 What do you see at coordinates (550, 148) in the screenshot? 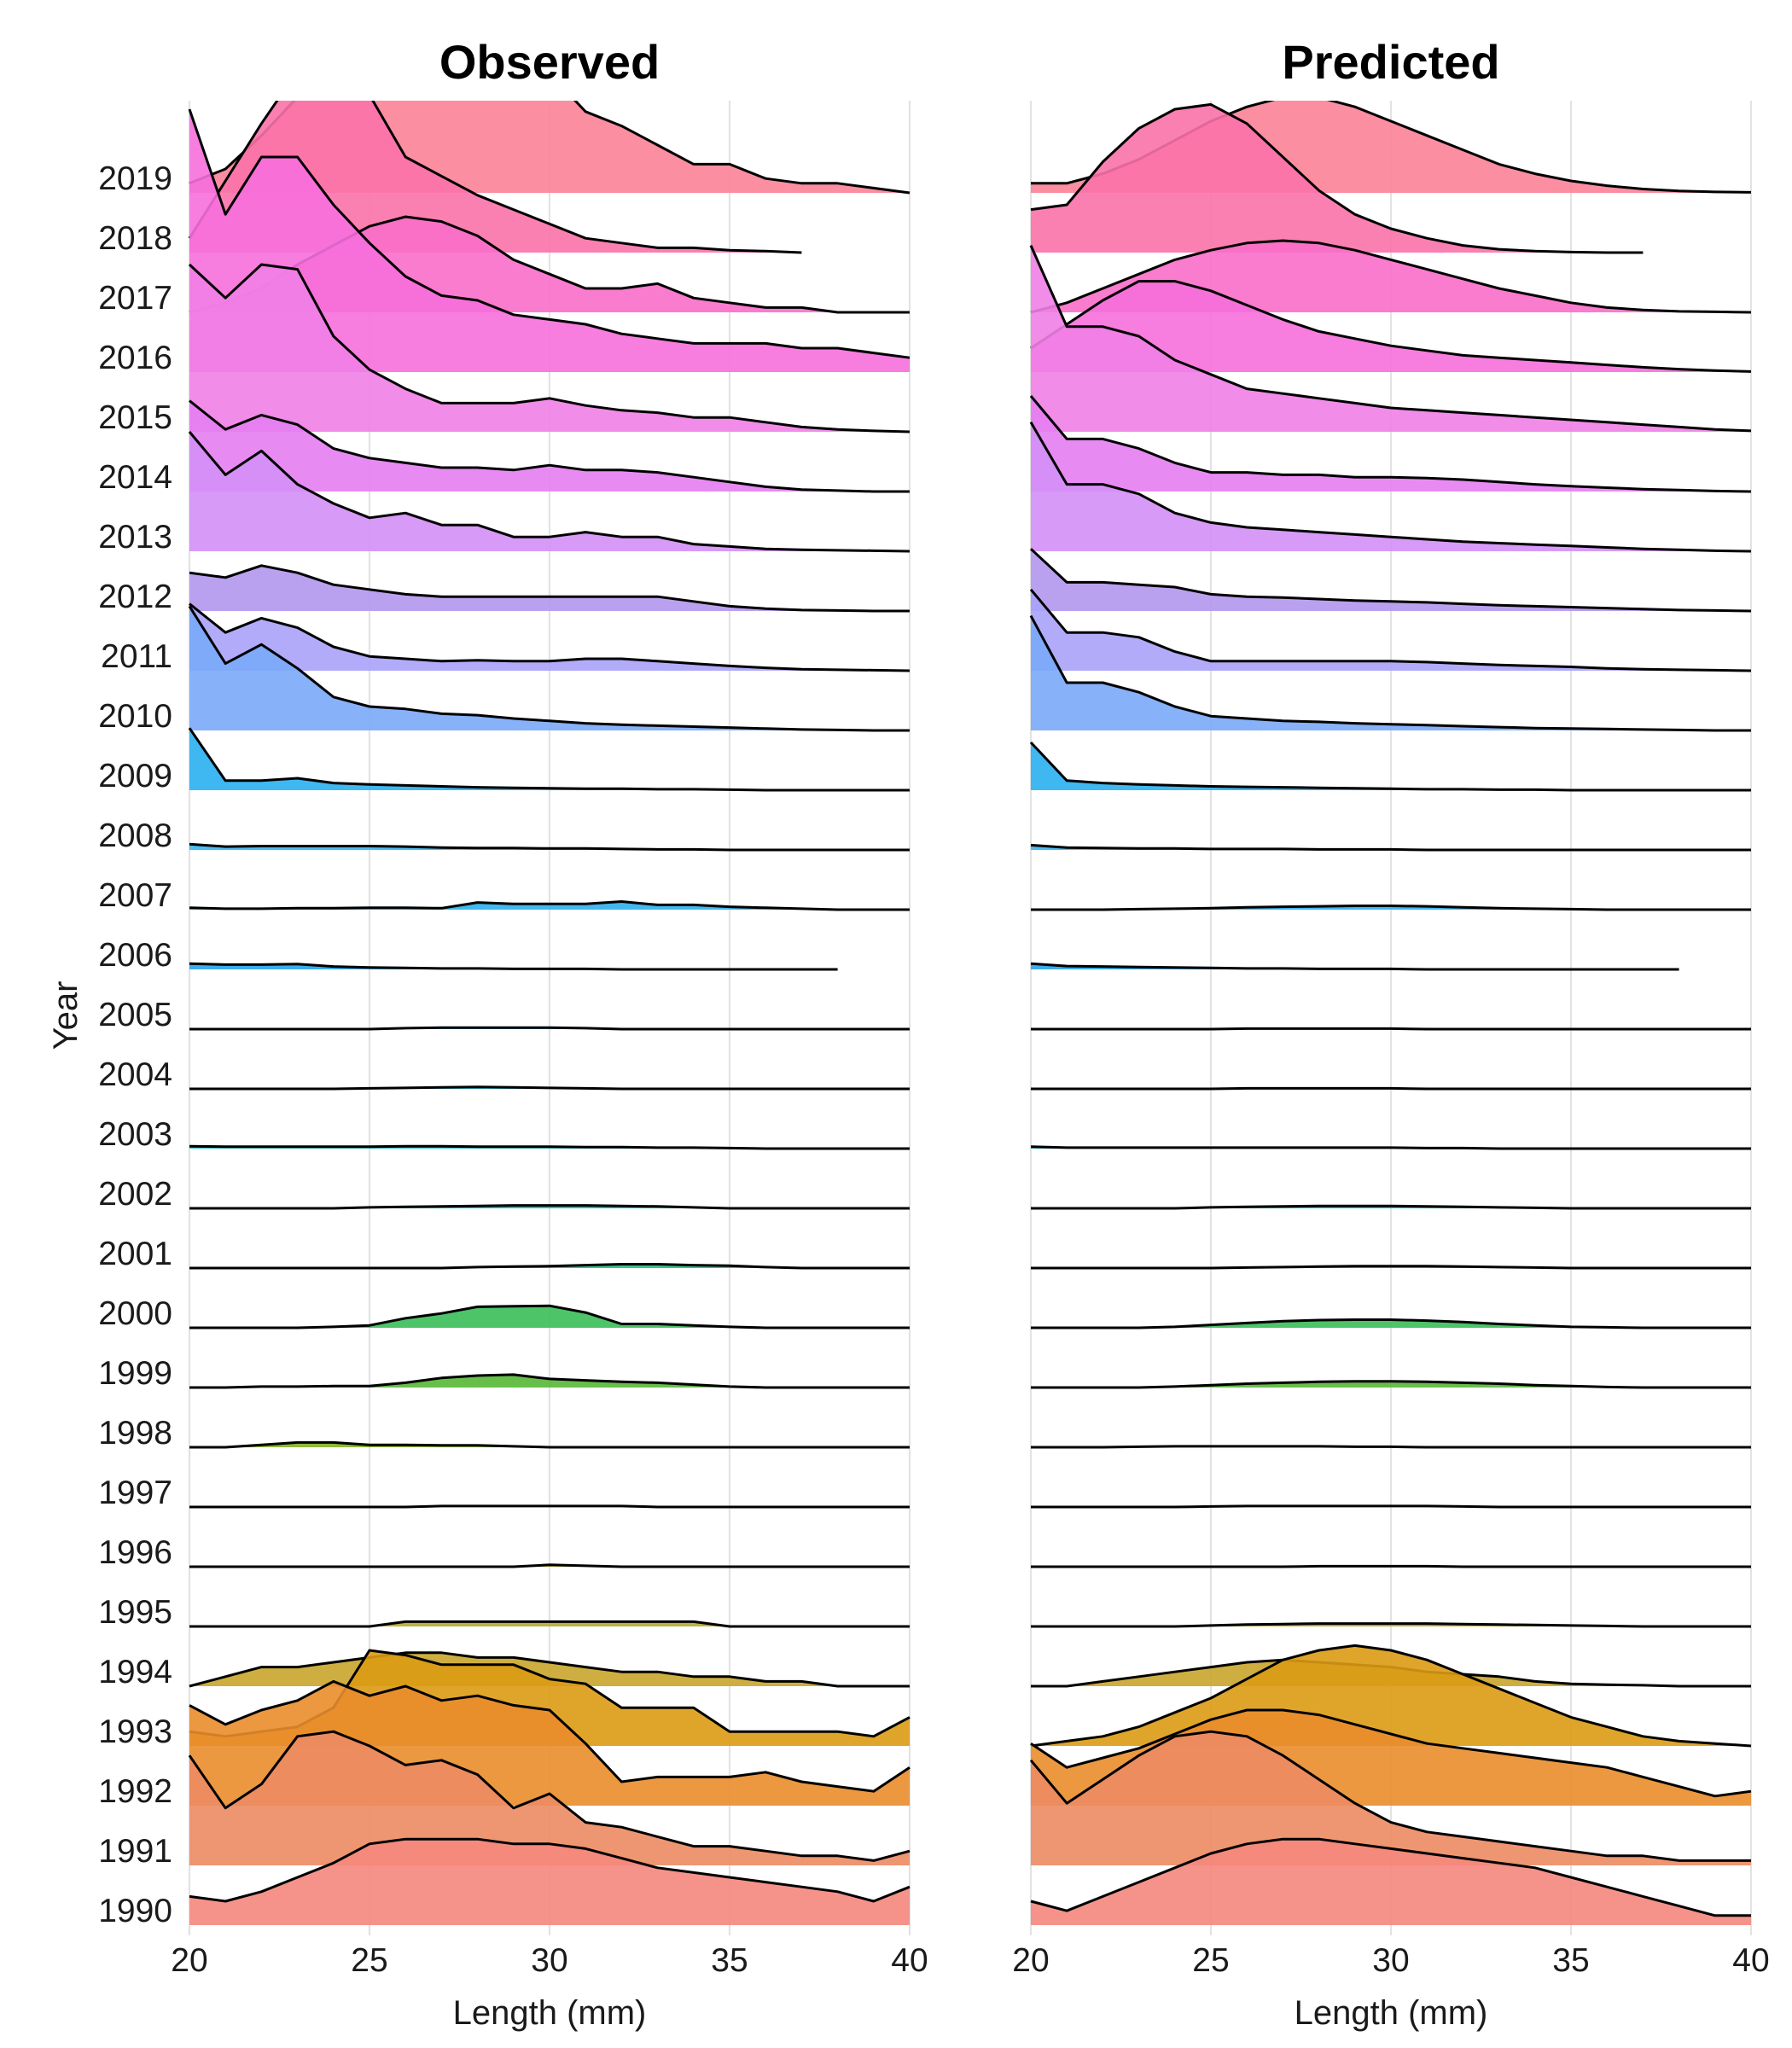
I see `ridge-line-2019` at bounding box center [550, 148].